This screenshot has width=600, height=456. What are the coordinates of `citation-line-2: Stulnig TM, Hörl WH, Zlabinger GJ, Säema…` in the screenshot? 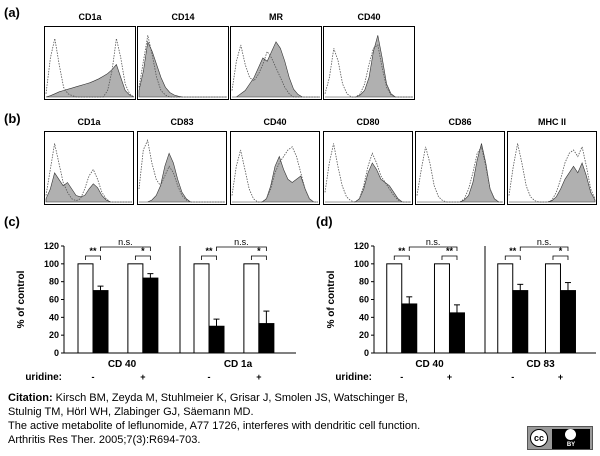 It's located at (131, 412).